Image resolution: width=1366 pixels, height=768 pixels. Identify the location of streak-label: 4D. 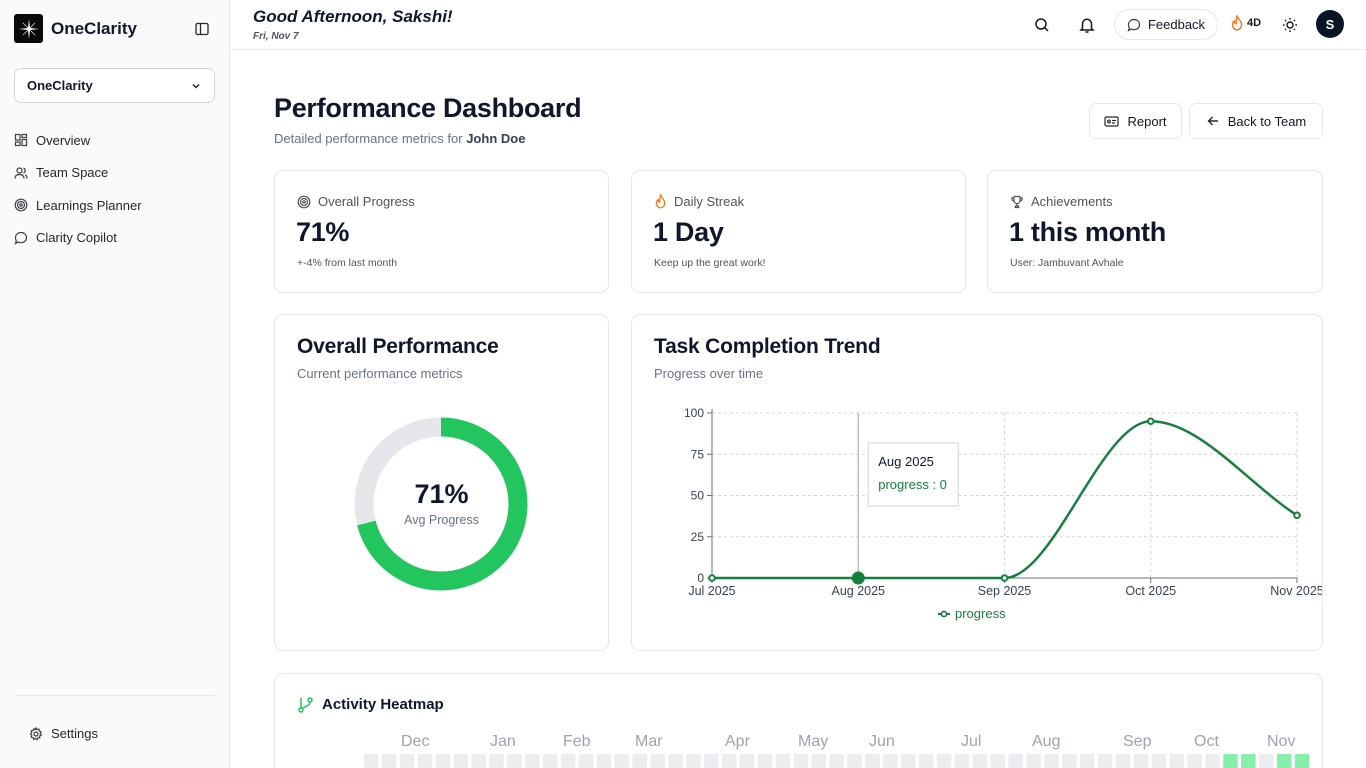
(1254, 23).